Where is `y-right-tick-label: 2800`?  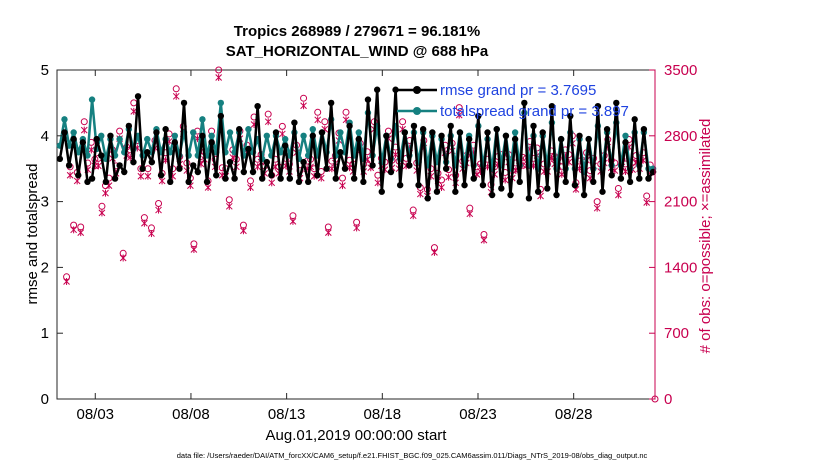
y-right-tick-label: 2800 is located at coordinates (680, 136).